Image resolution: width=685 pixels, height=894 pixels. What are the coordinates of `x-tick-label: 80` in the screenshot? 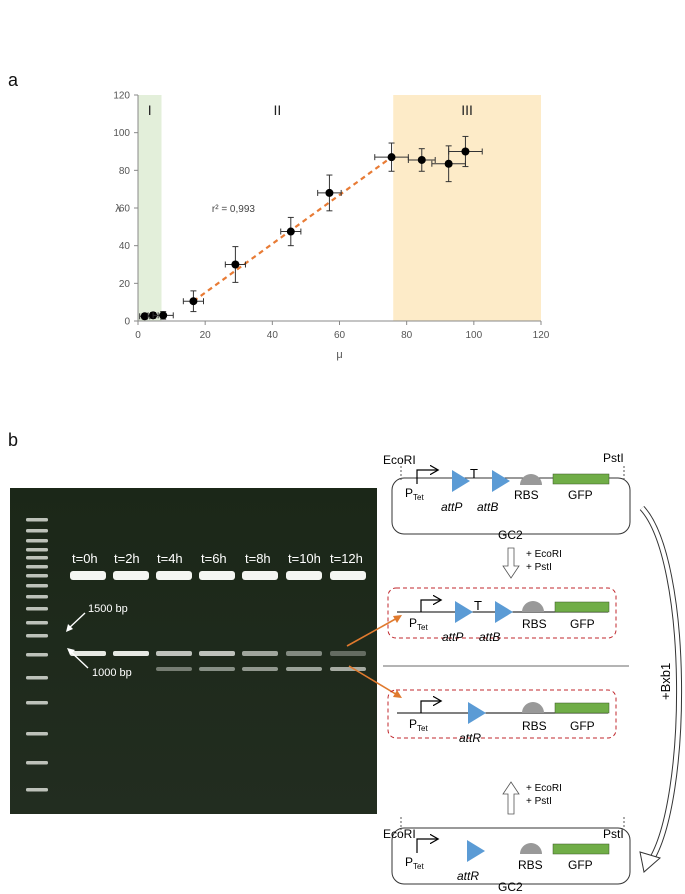 It's located at (407, 335).